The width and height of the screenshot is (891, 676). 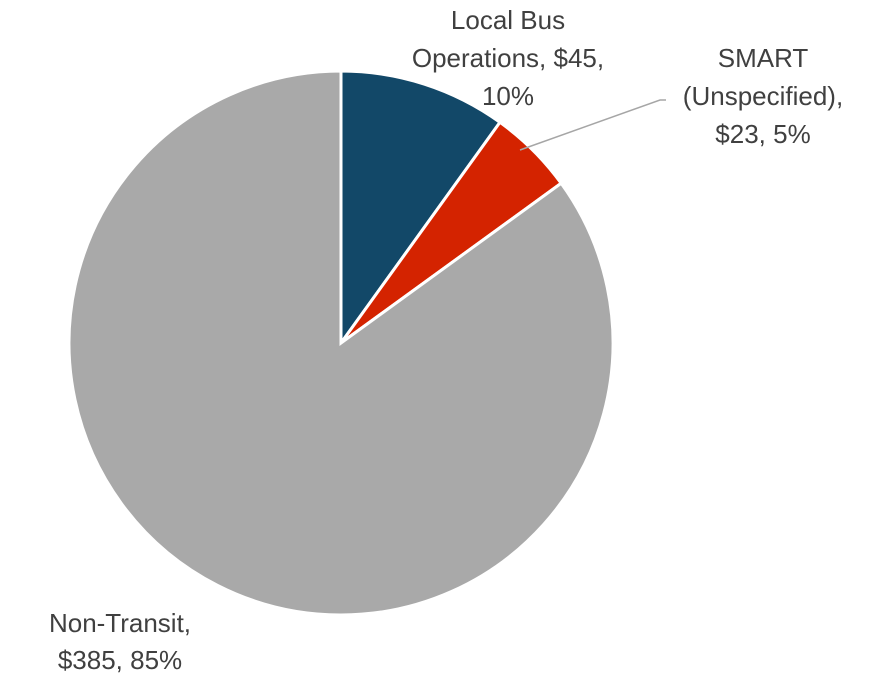 I want to click on data-label-line: (Unspecified),, so click(x=763, y=96).